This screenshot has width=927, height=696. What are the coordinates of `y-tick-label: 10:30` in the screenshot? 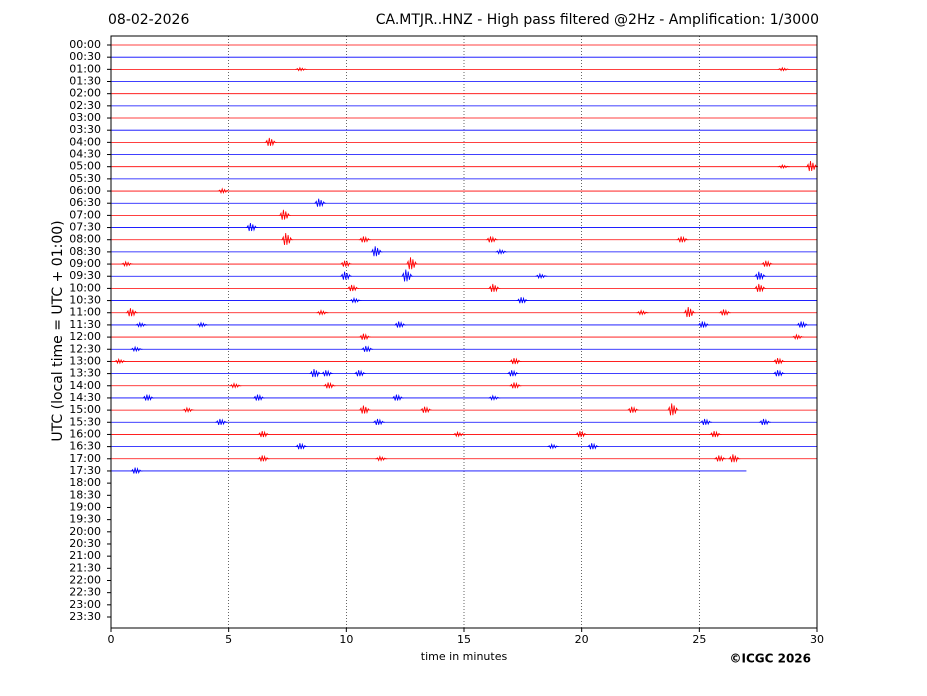 It's located at (85, 300).